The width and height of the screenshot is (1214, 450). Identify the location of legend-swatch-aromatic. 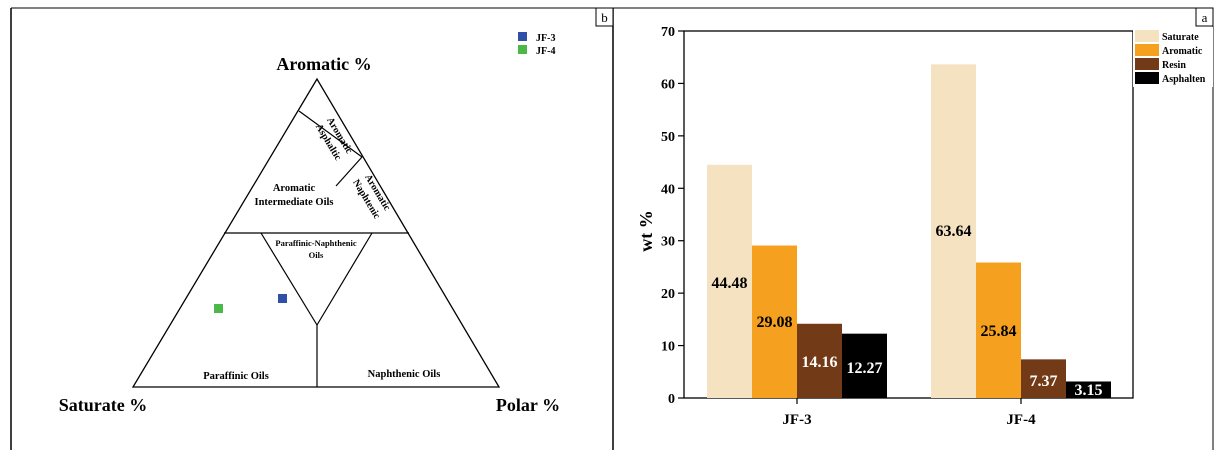
(1147, 50).